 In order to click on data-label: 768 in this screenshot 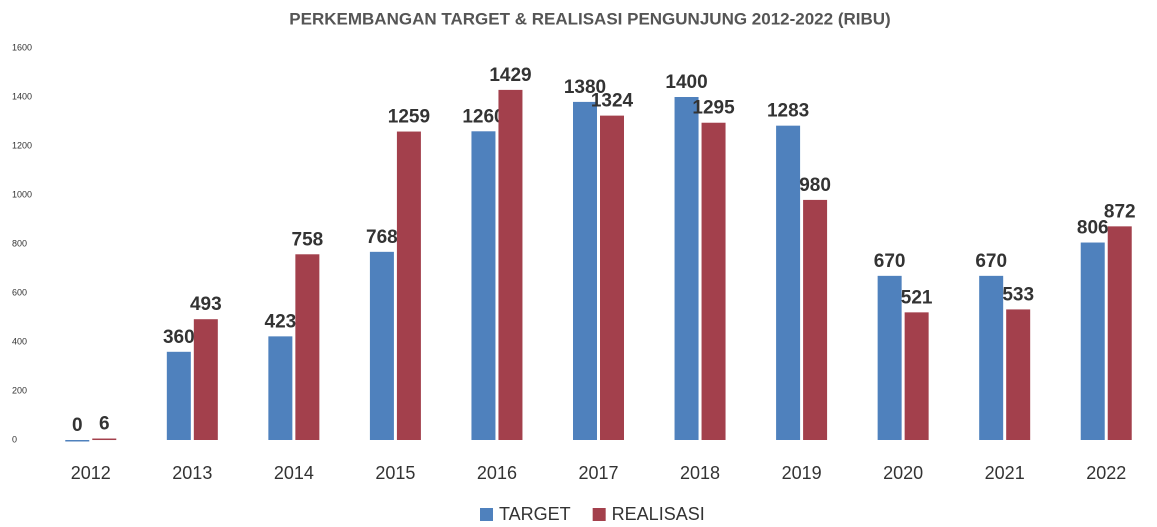, I will do `click(382, 237)`.